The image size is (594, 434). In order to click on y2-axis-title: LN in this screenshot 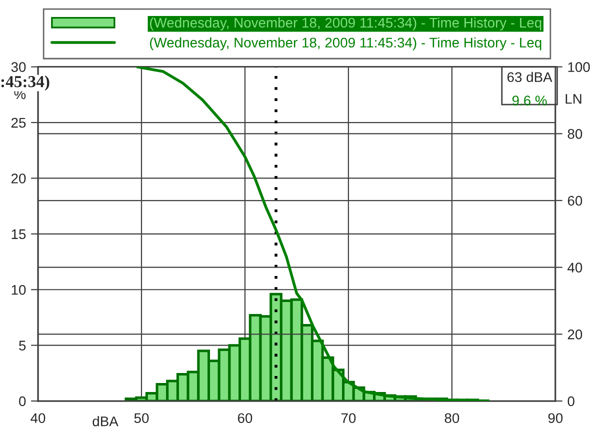, I will do `click(574, 99)`.